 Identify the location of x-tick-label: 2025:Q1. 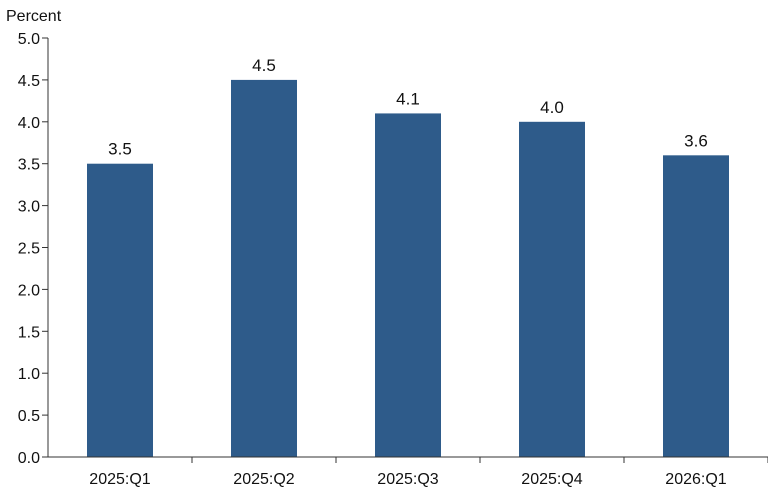
(119, 479).